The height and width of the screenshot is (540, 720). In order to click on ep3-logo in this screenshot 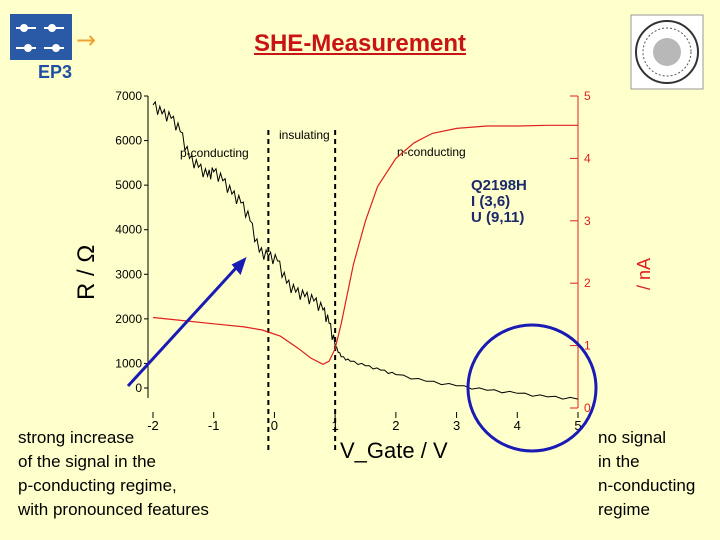, I will do `click(41, 37)`.